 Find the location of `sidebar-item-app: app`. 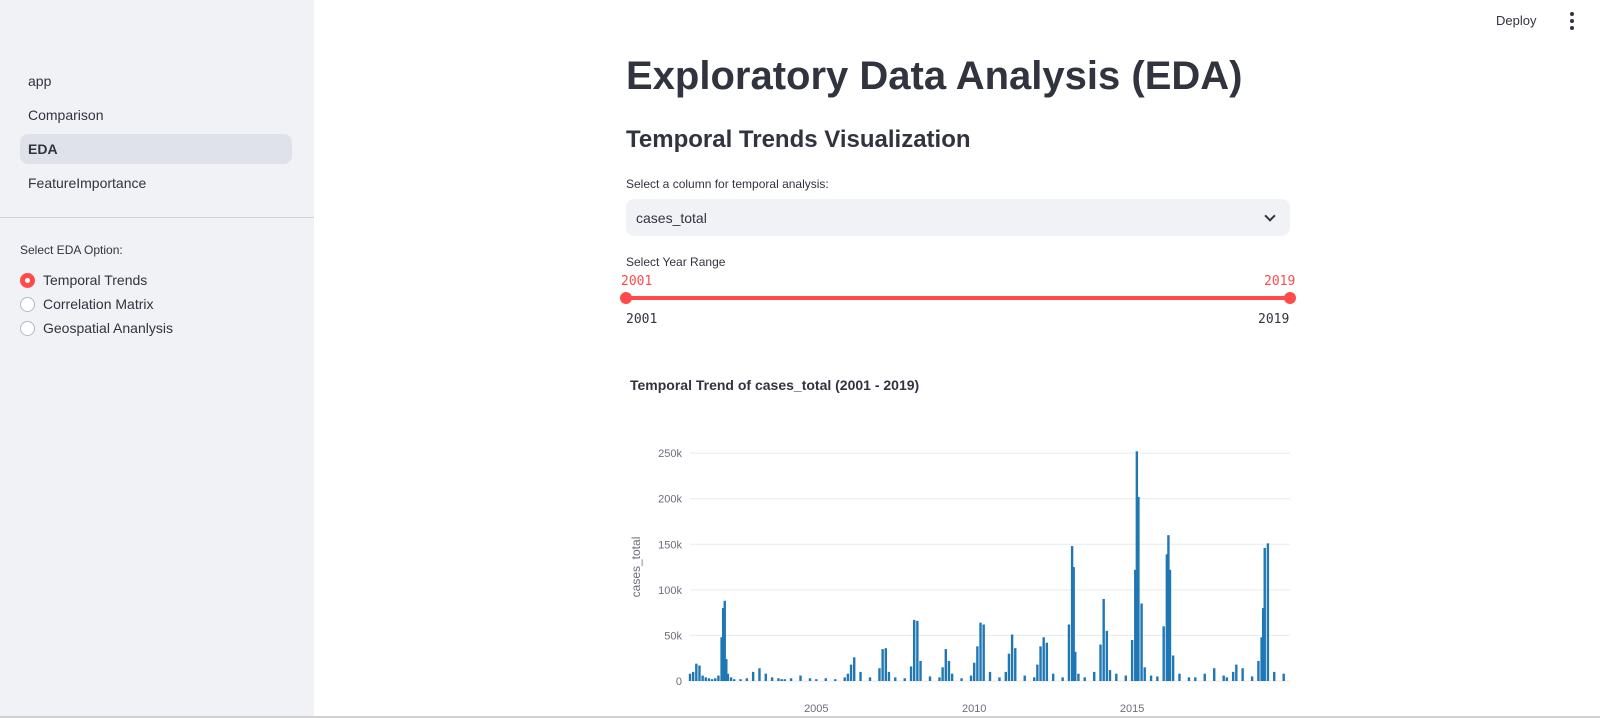

sidebar-item-app: app is located at coordinates (156, 81).